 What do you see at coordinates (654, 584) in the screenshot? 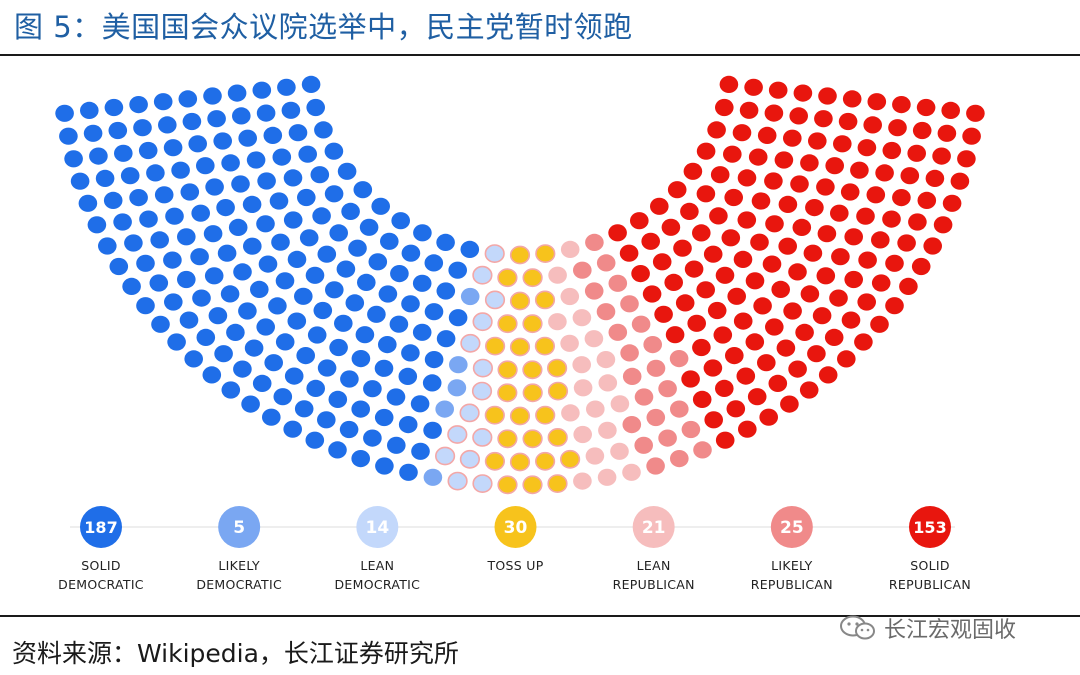
I see `legend-label-lean-republican: REPUBLICAN` at bounding box center [654, 584].